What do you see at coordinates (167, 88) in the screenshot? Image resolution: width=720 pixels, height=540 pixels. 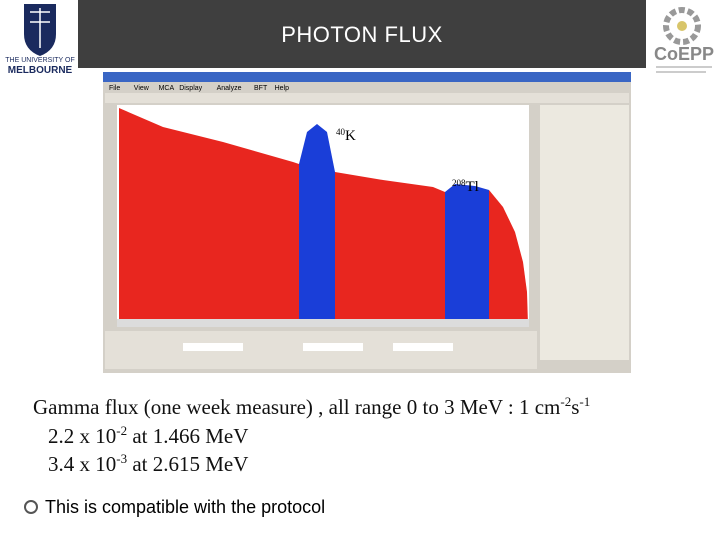 I see `menu-item: MCA` at bounding box center [167, 88].